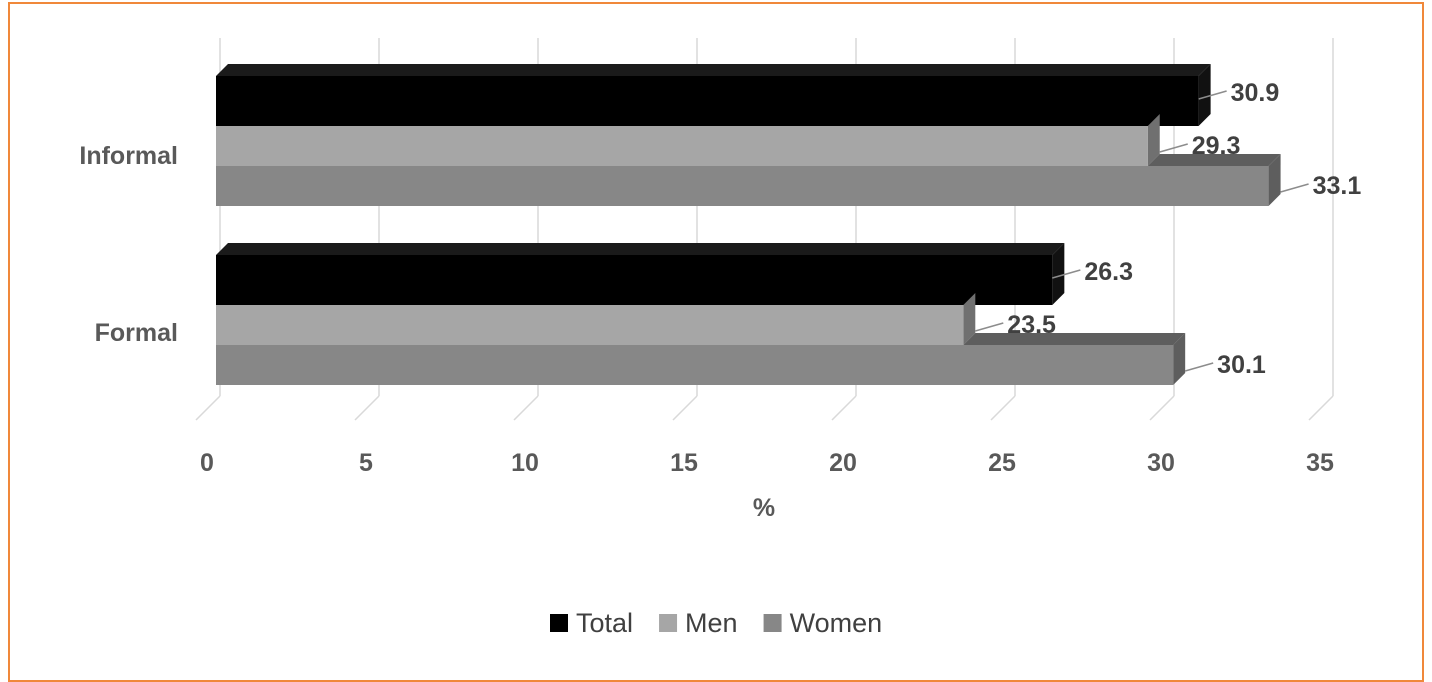 This screenshot has width=1432, height=682. What do you see at coordinates (836, 623) in the screenshot?
I see `legend-label: Women` at bounding box center [836, 623].